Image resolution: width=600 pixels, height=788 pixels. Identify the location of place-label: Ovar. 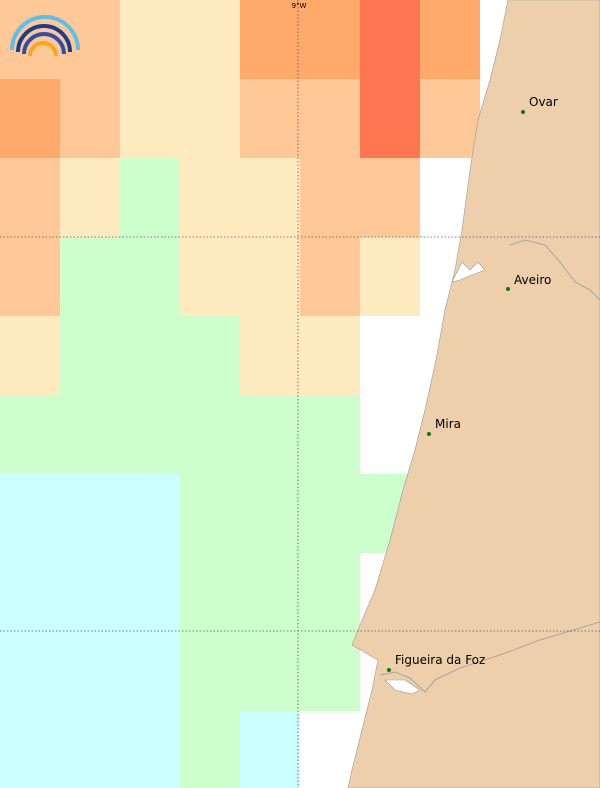
(543, 102).